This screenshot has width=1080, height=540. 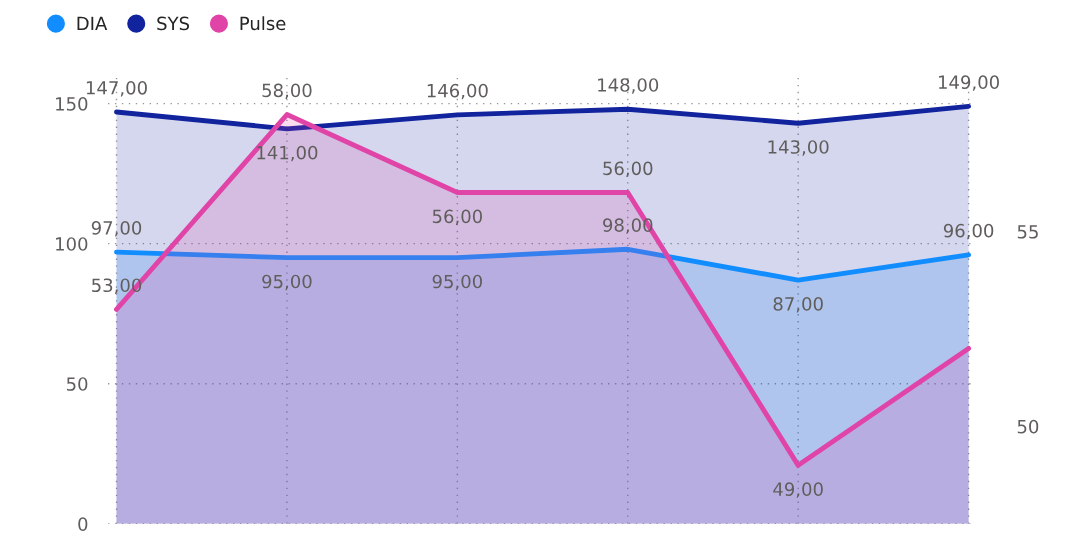 I want to click on data-label: 149,00, so click(x=968, y=83).